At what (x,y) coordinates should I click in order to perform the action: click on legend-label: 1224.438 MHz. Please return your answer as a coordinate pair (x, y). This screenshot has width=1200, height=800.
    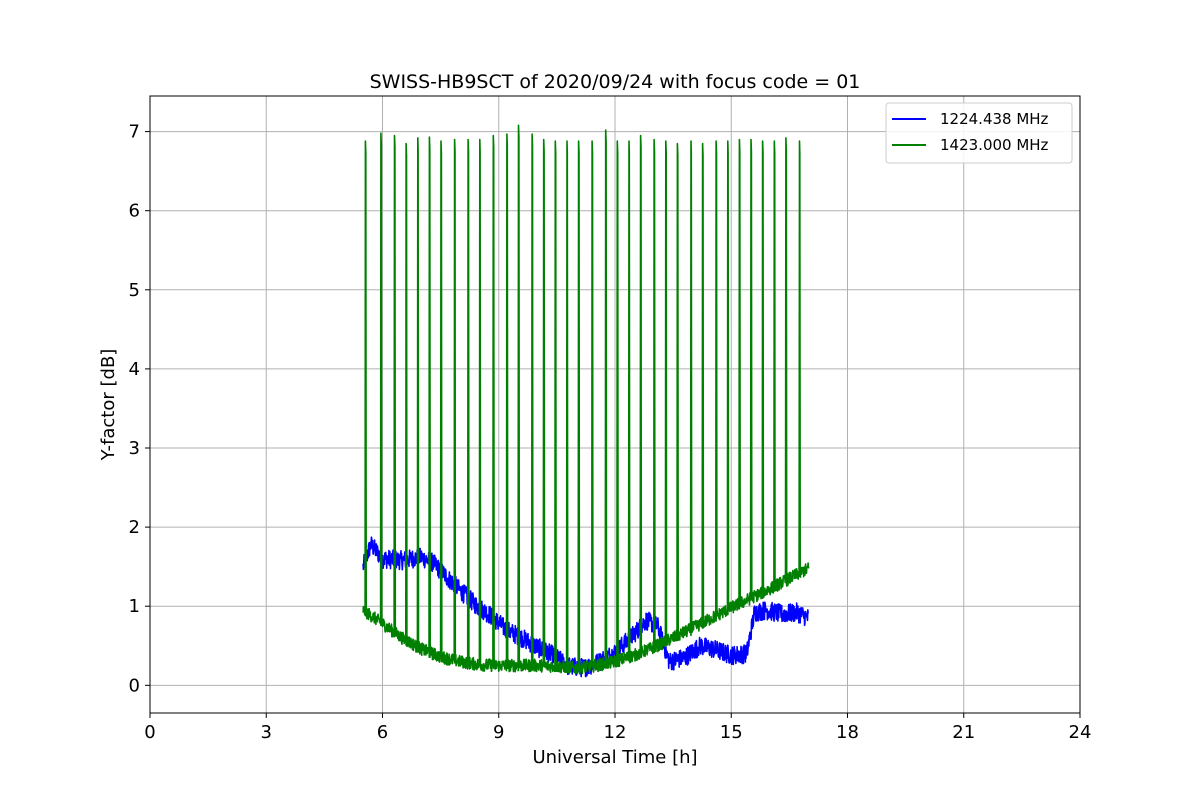
    Looking at the image, I should click on (994, 119).